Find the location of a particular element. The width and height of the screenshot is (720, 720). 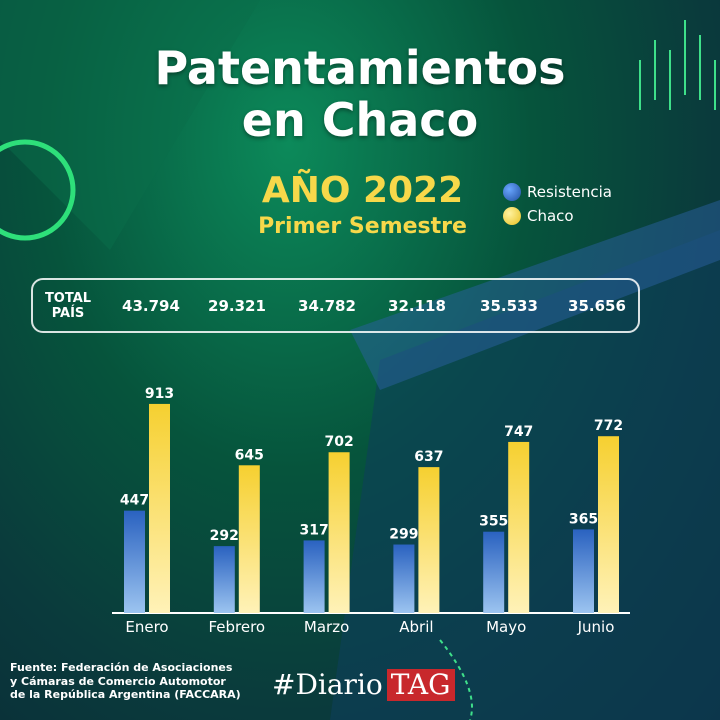

circle-decoration is located at coordinates (38, 190).